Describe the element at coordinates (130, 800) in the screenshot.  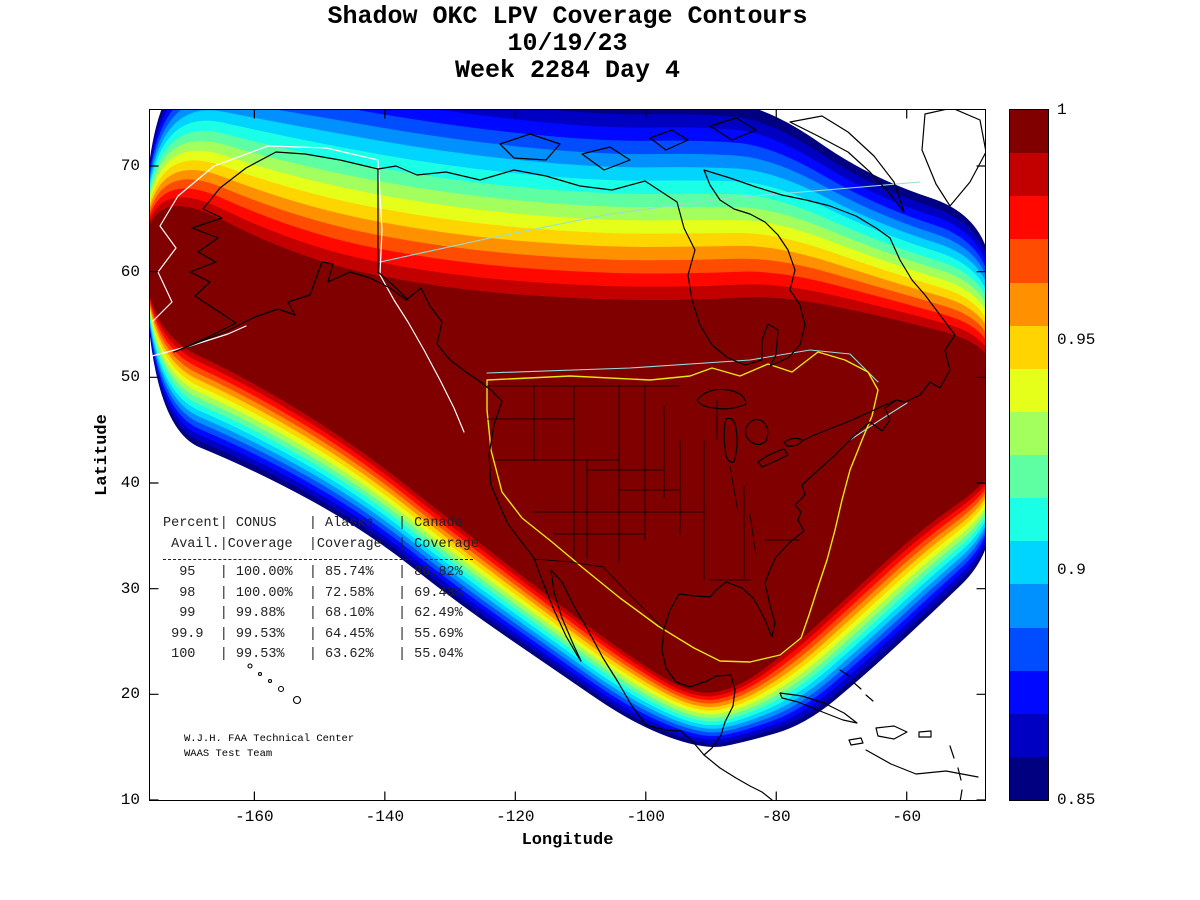
I see `y-tick-label: 10` at that location.